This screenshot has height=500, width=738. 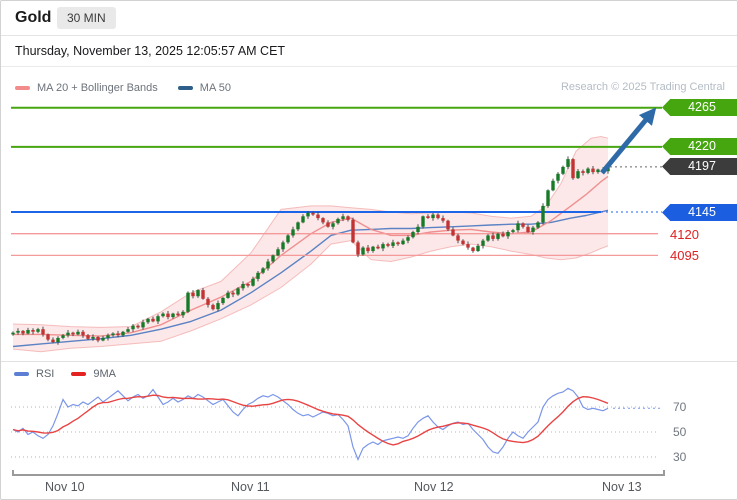 I want to click on rsi-legend-swatch-icon, so click(x=21, y=374).